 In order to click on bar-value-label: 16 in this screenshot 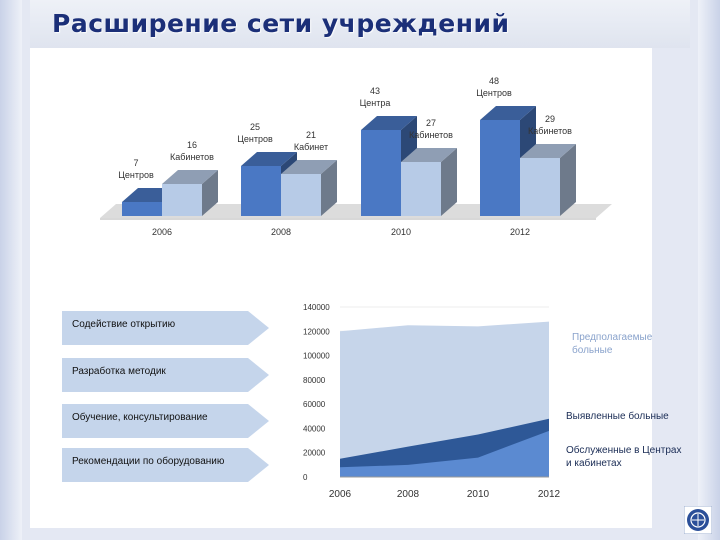, I will do `click(192, 145)`.